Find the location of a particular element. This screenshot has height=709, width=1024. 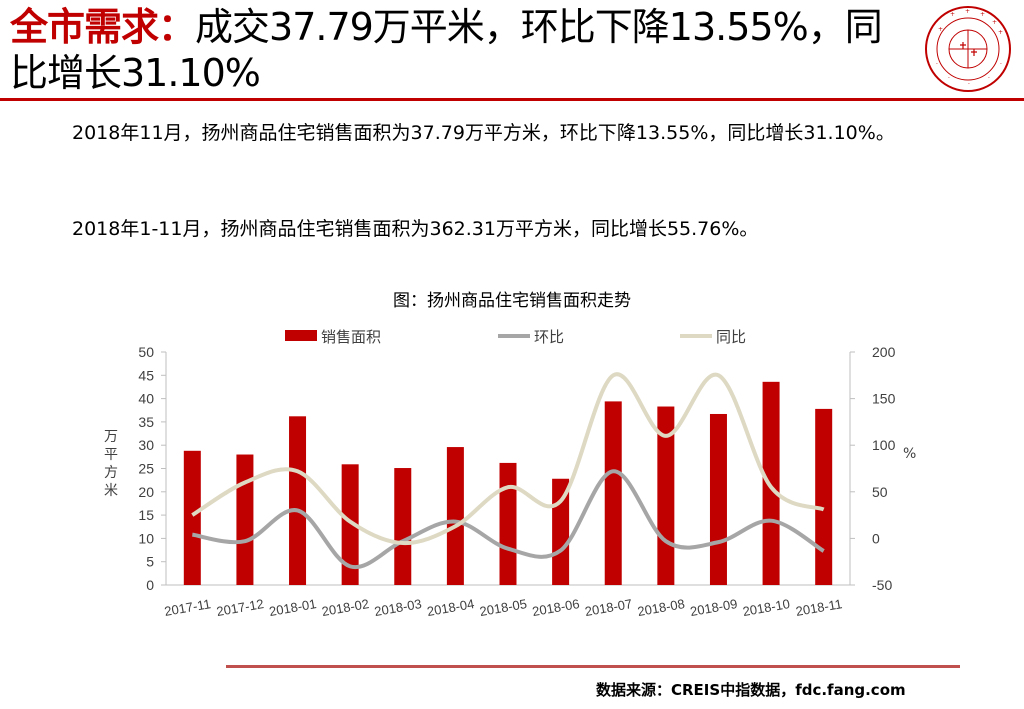

x-tick-label: 2018-08 is located at coordinates (661, 607).